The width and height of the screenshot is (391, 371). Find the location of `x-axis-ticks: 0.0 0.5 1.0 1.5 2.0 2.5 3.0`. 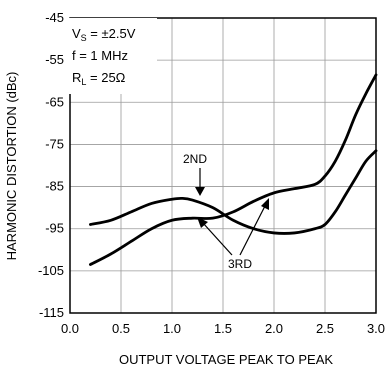

x-axis-ticks: 0.0 0.5 1.0 1.5 2.0 2.5 3.0 is located at coordinates (223, 328).